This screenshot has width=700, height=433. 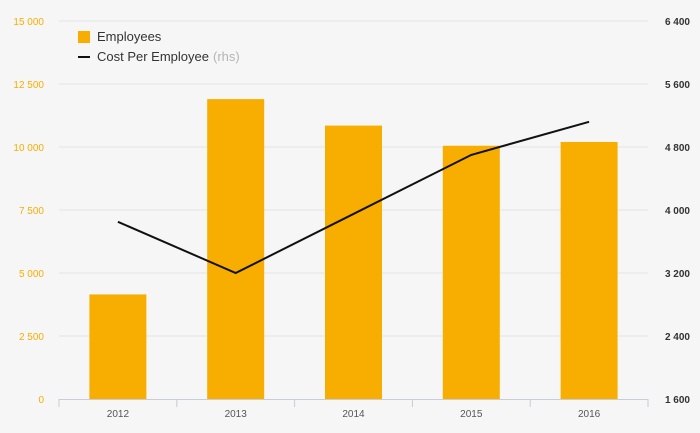 I want to click on y-right-tick-label: 1 600, so click(x=677, y=400).